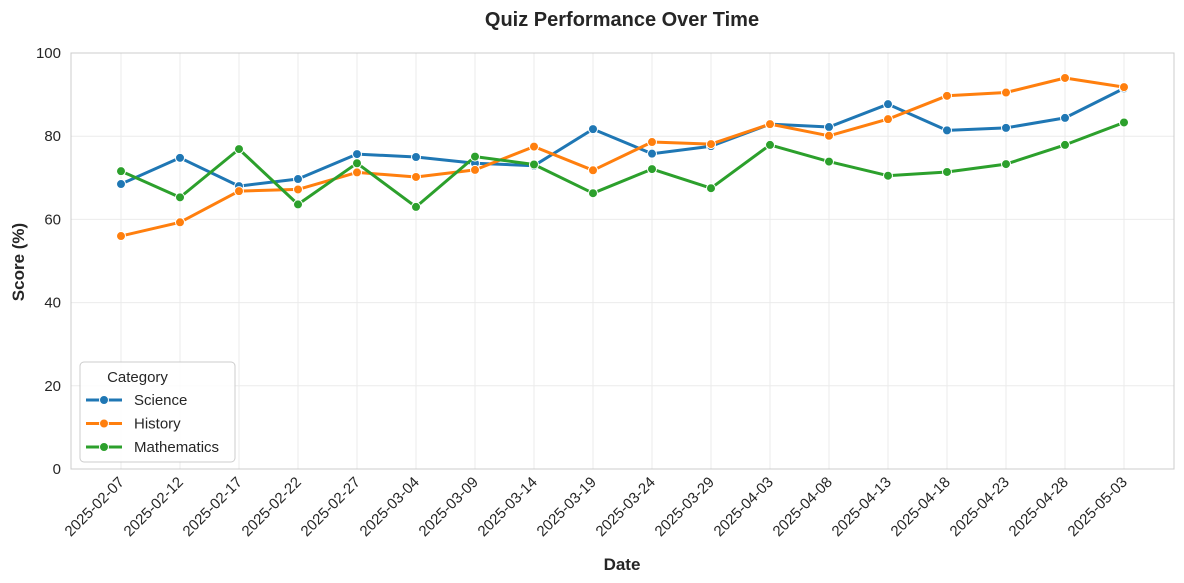 Image resolution: width=1184 pixels, height=583 pixels. I want to click on legend-label: Mathematics, so click(176, 447).